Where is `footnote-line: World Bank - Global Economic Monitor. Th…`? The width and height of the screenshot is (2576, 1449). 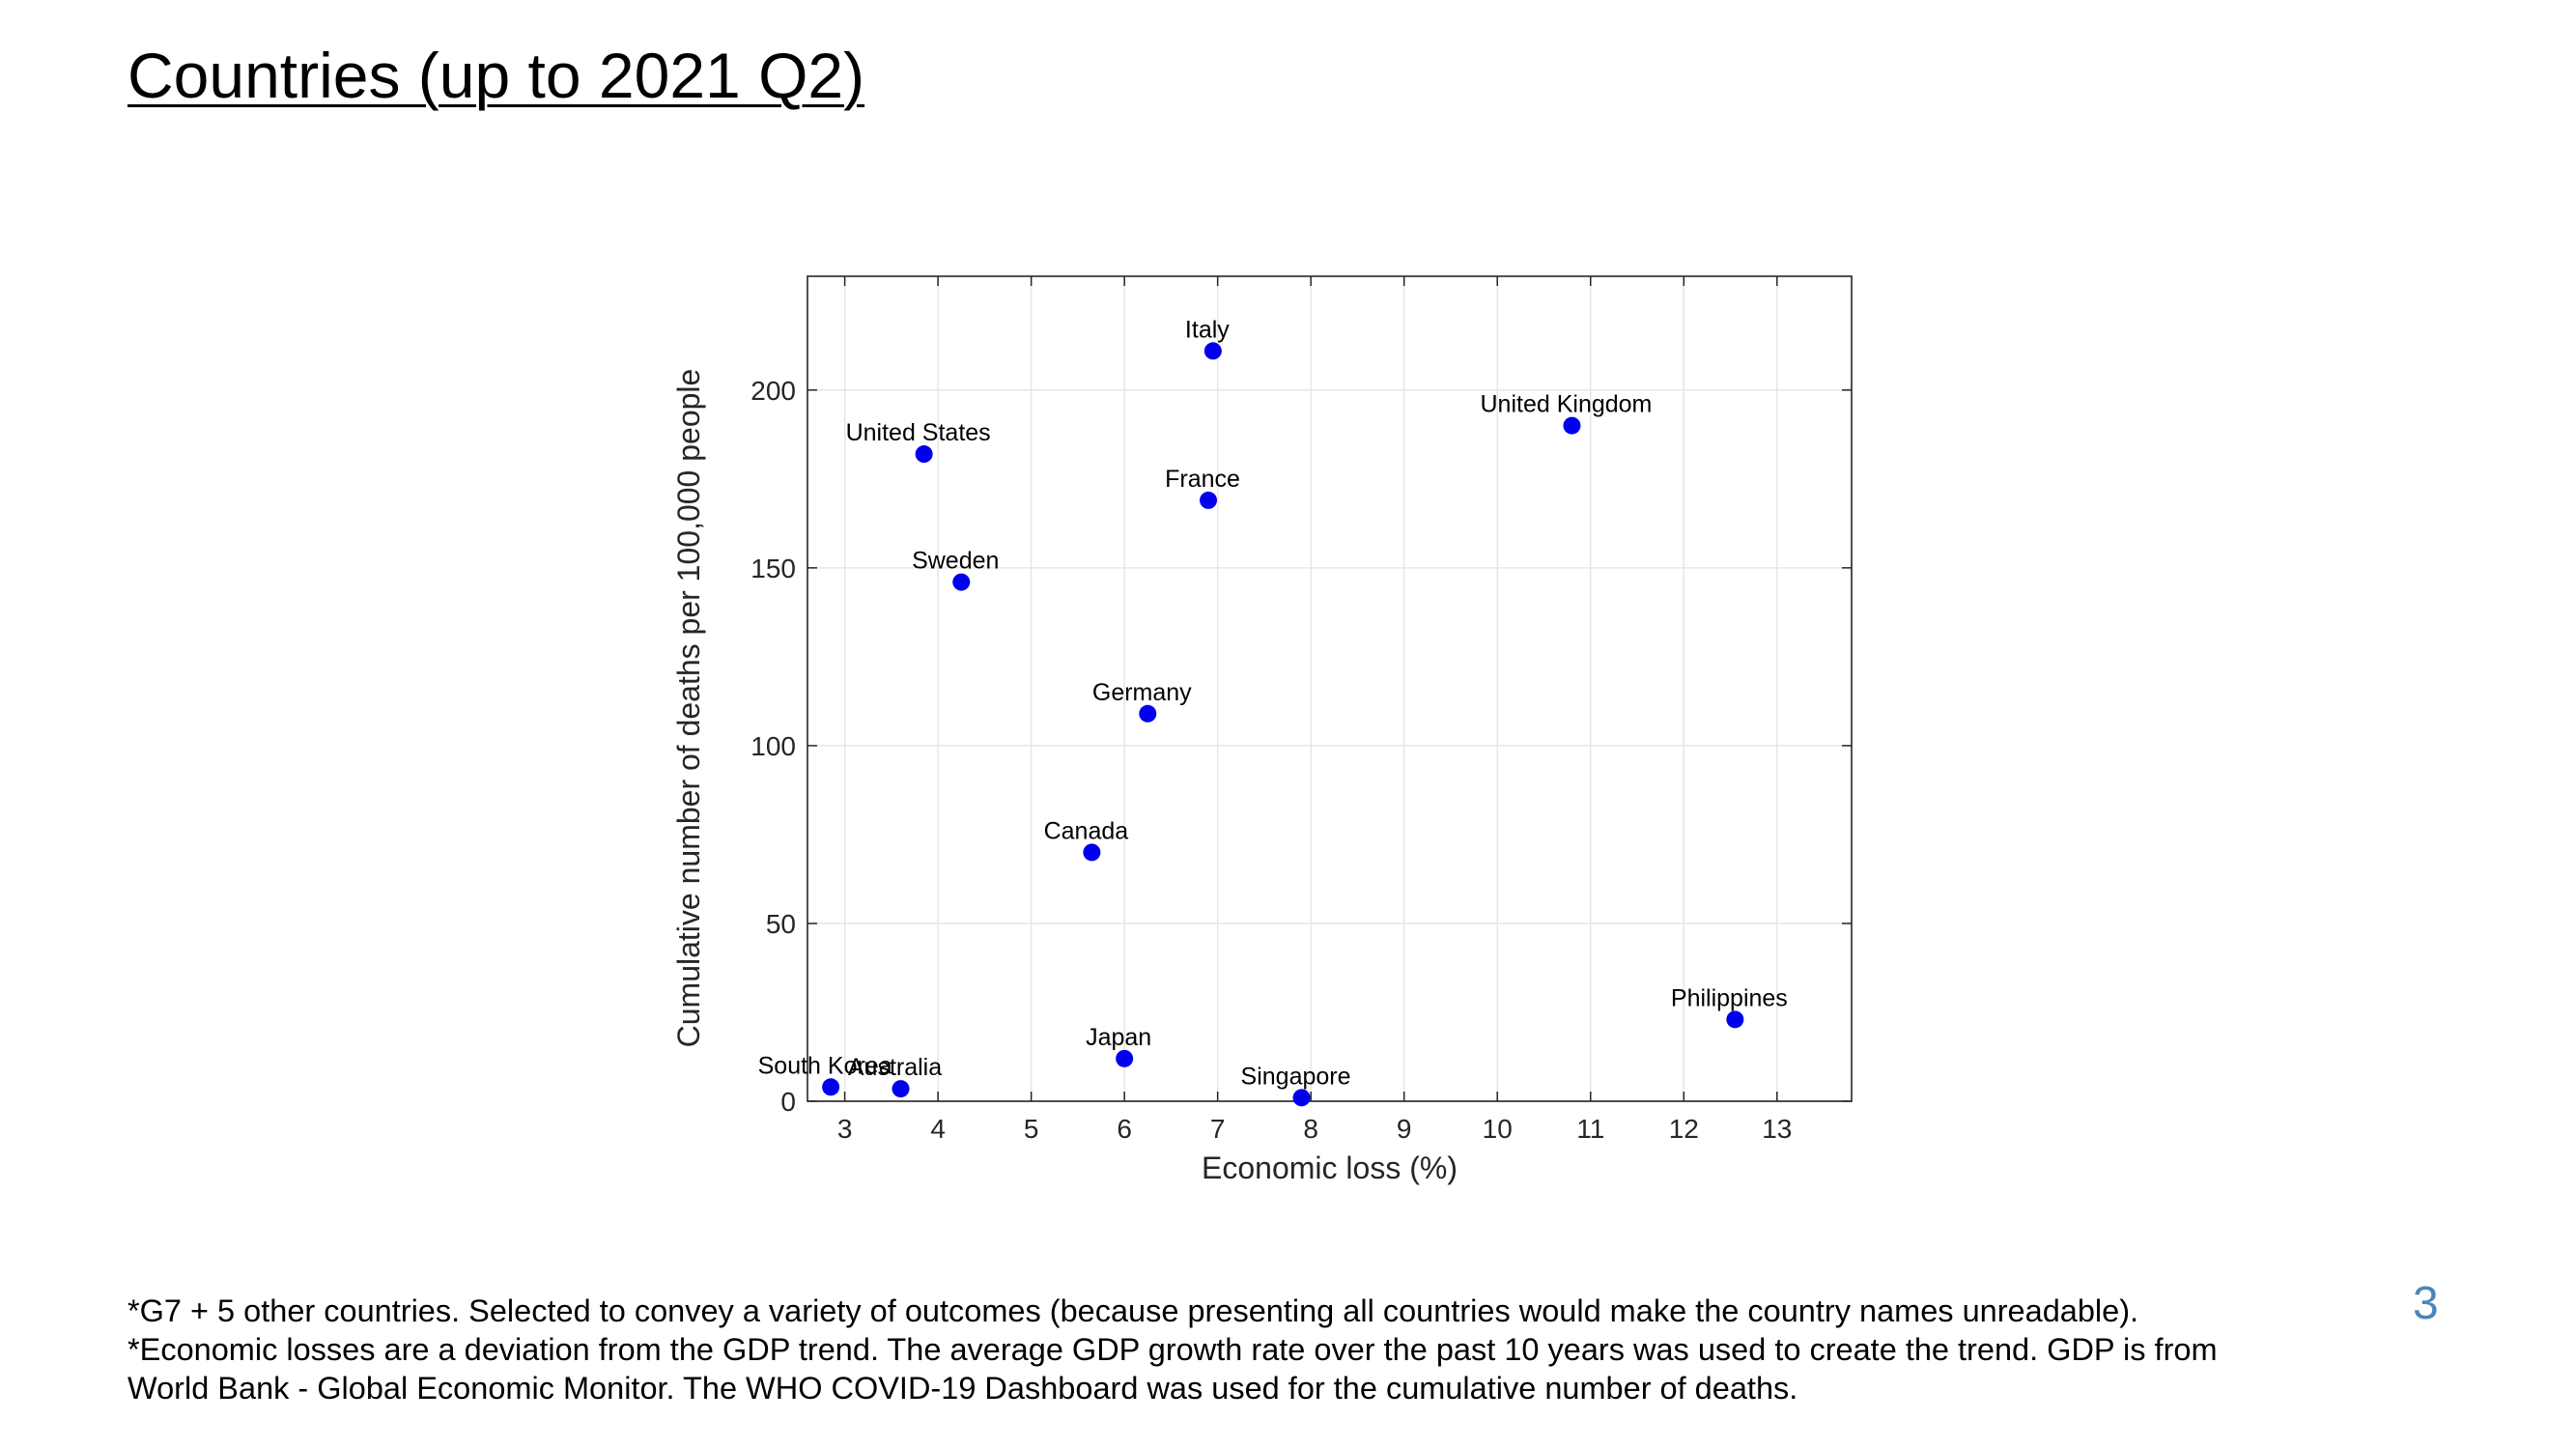 footnote-line: World Bank - Global Economic Monitor. Th… is located at coordinates (962, 1388).